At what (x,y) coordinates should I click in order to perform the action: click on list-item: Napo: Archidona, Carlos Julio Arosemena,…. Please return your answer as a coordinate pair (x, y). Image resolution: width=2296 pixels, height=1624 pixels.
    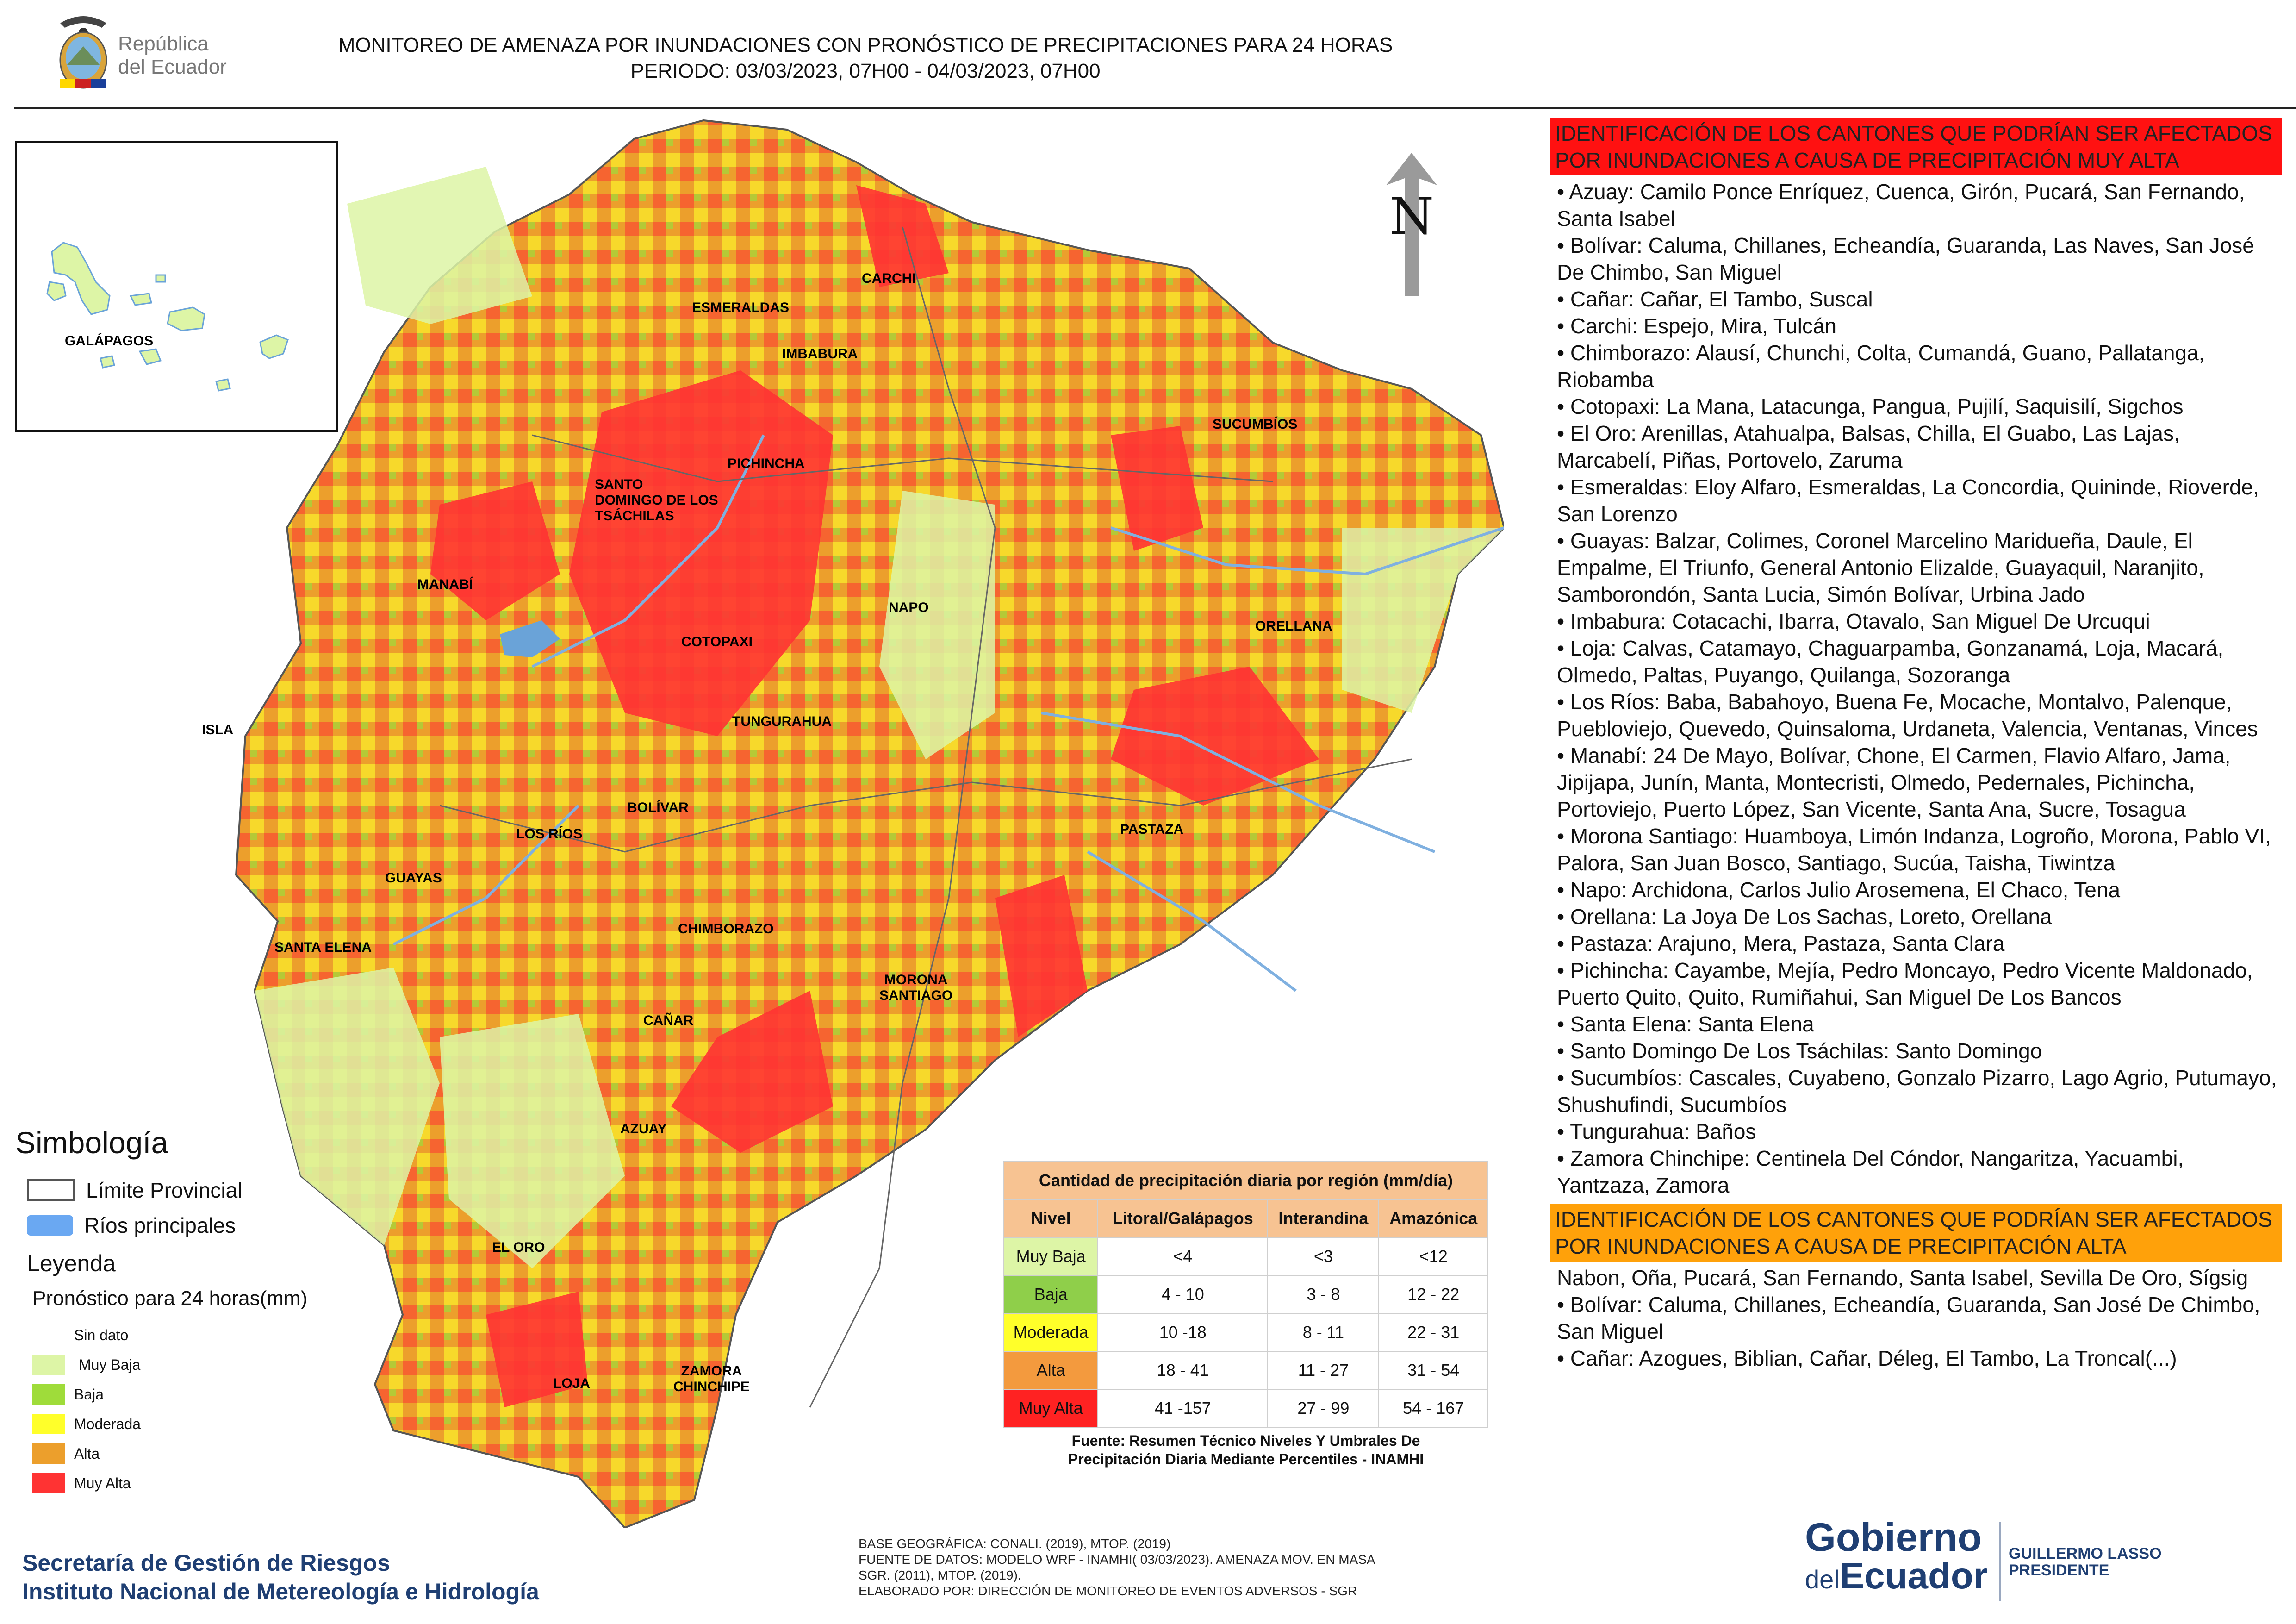
    Looking at the image, I should click on (1917, 889).